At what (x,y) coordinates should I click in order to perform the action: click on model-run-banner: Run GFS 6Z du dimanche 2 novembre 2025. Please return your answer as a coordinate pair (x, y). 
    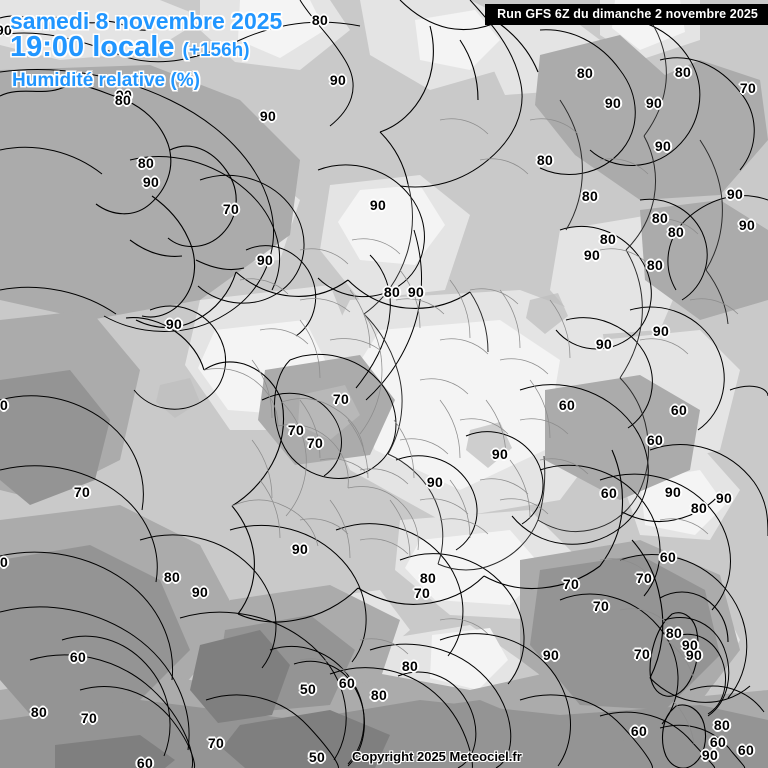
    Looking at the image, I should click on (626, 14).